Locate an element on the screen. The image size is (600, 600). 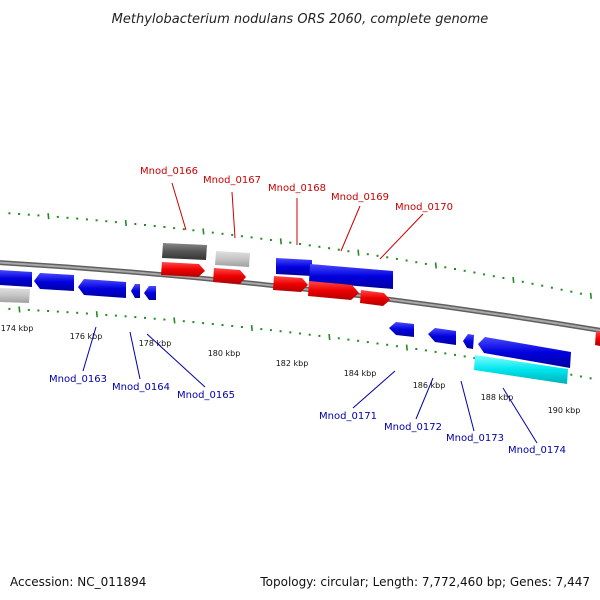
forward-strand-features is located at coordinates (277, 274).